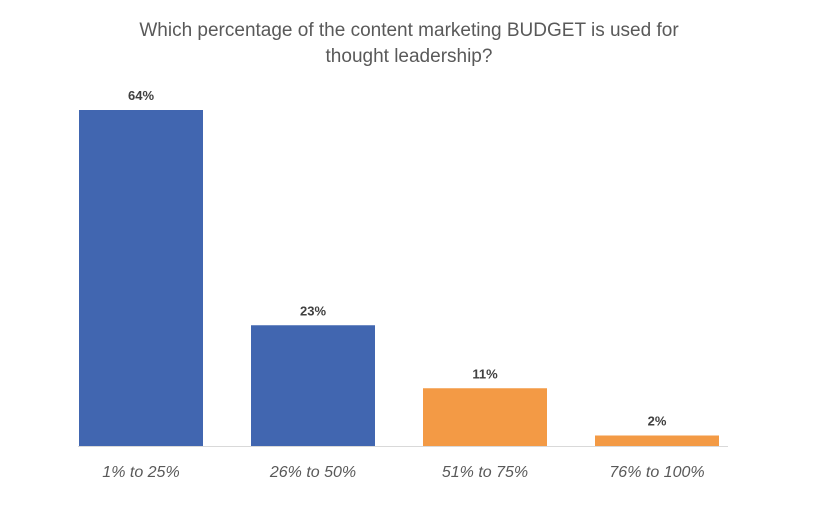 Image resolution: width=818 pixels, height=507 pixels. I want to click on category-label-2: 26% to 50%, so click(312, 472).